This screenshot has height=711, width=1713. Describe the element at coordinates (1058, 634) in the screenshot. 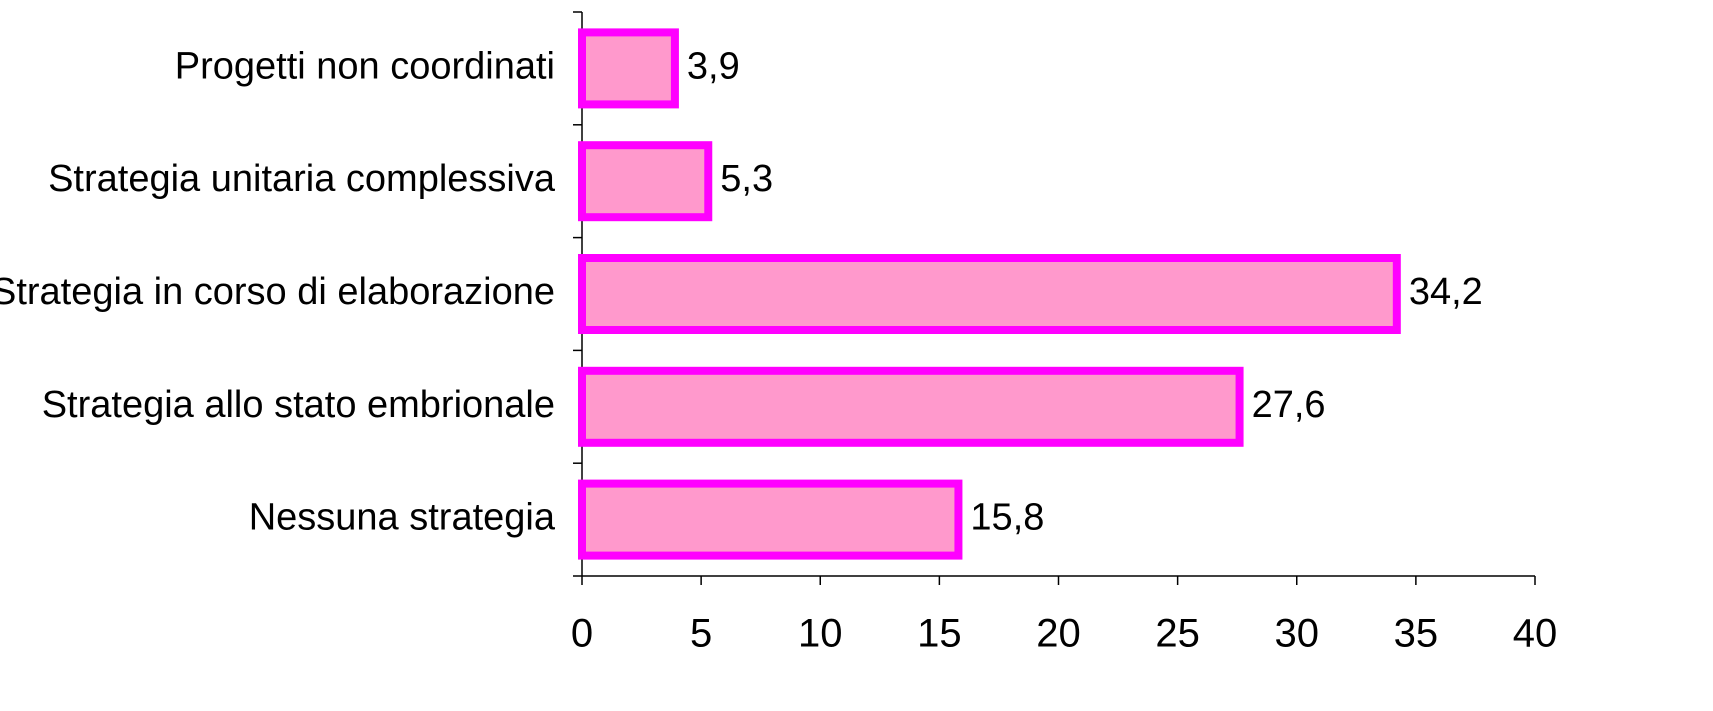

I see `x-tick-label: 20` at that location.